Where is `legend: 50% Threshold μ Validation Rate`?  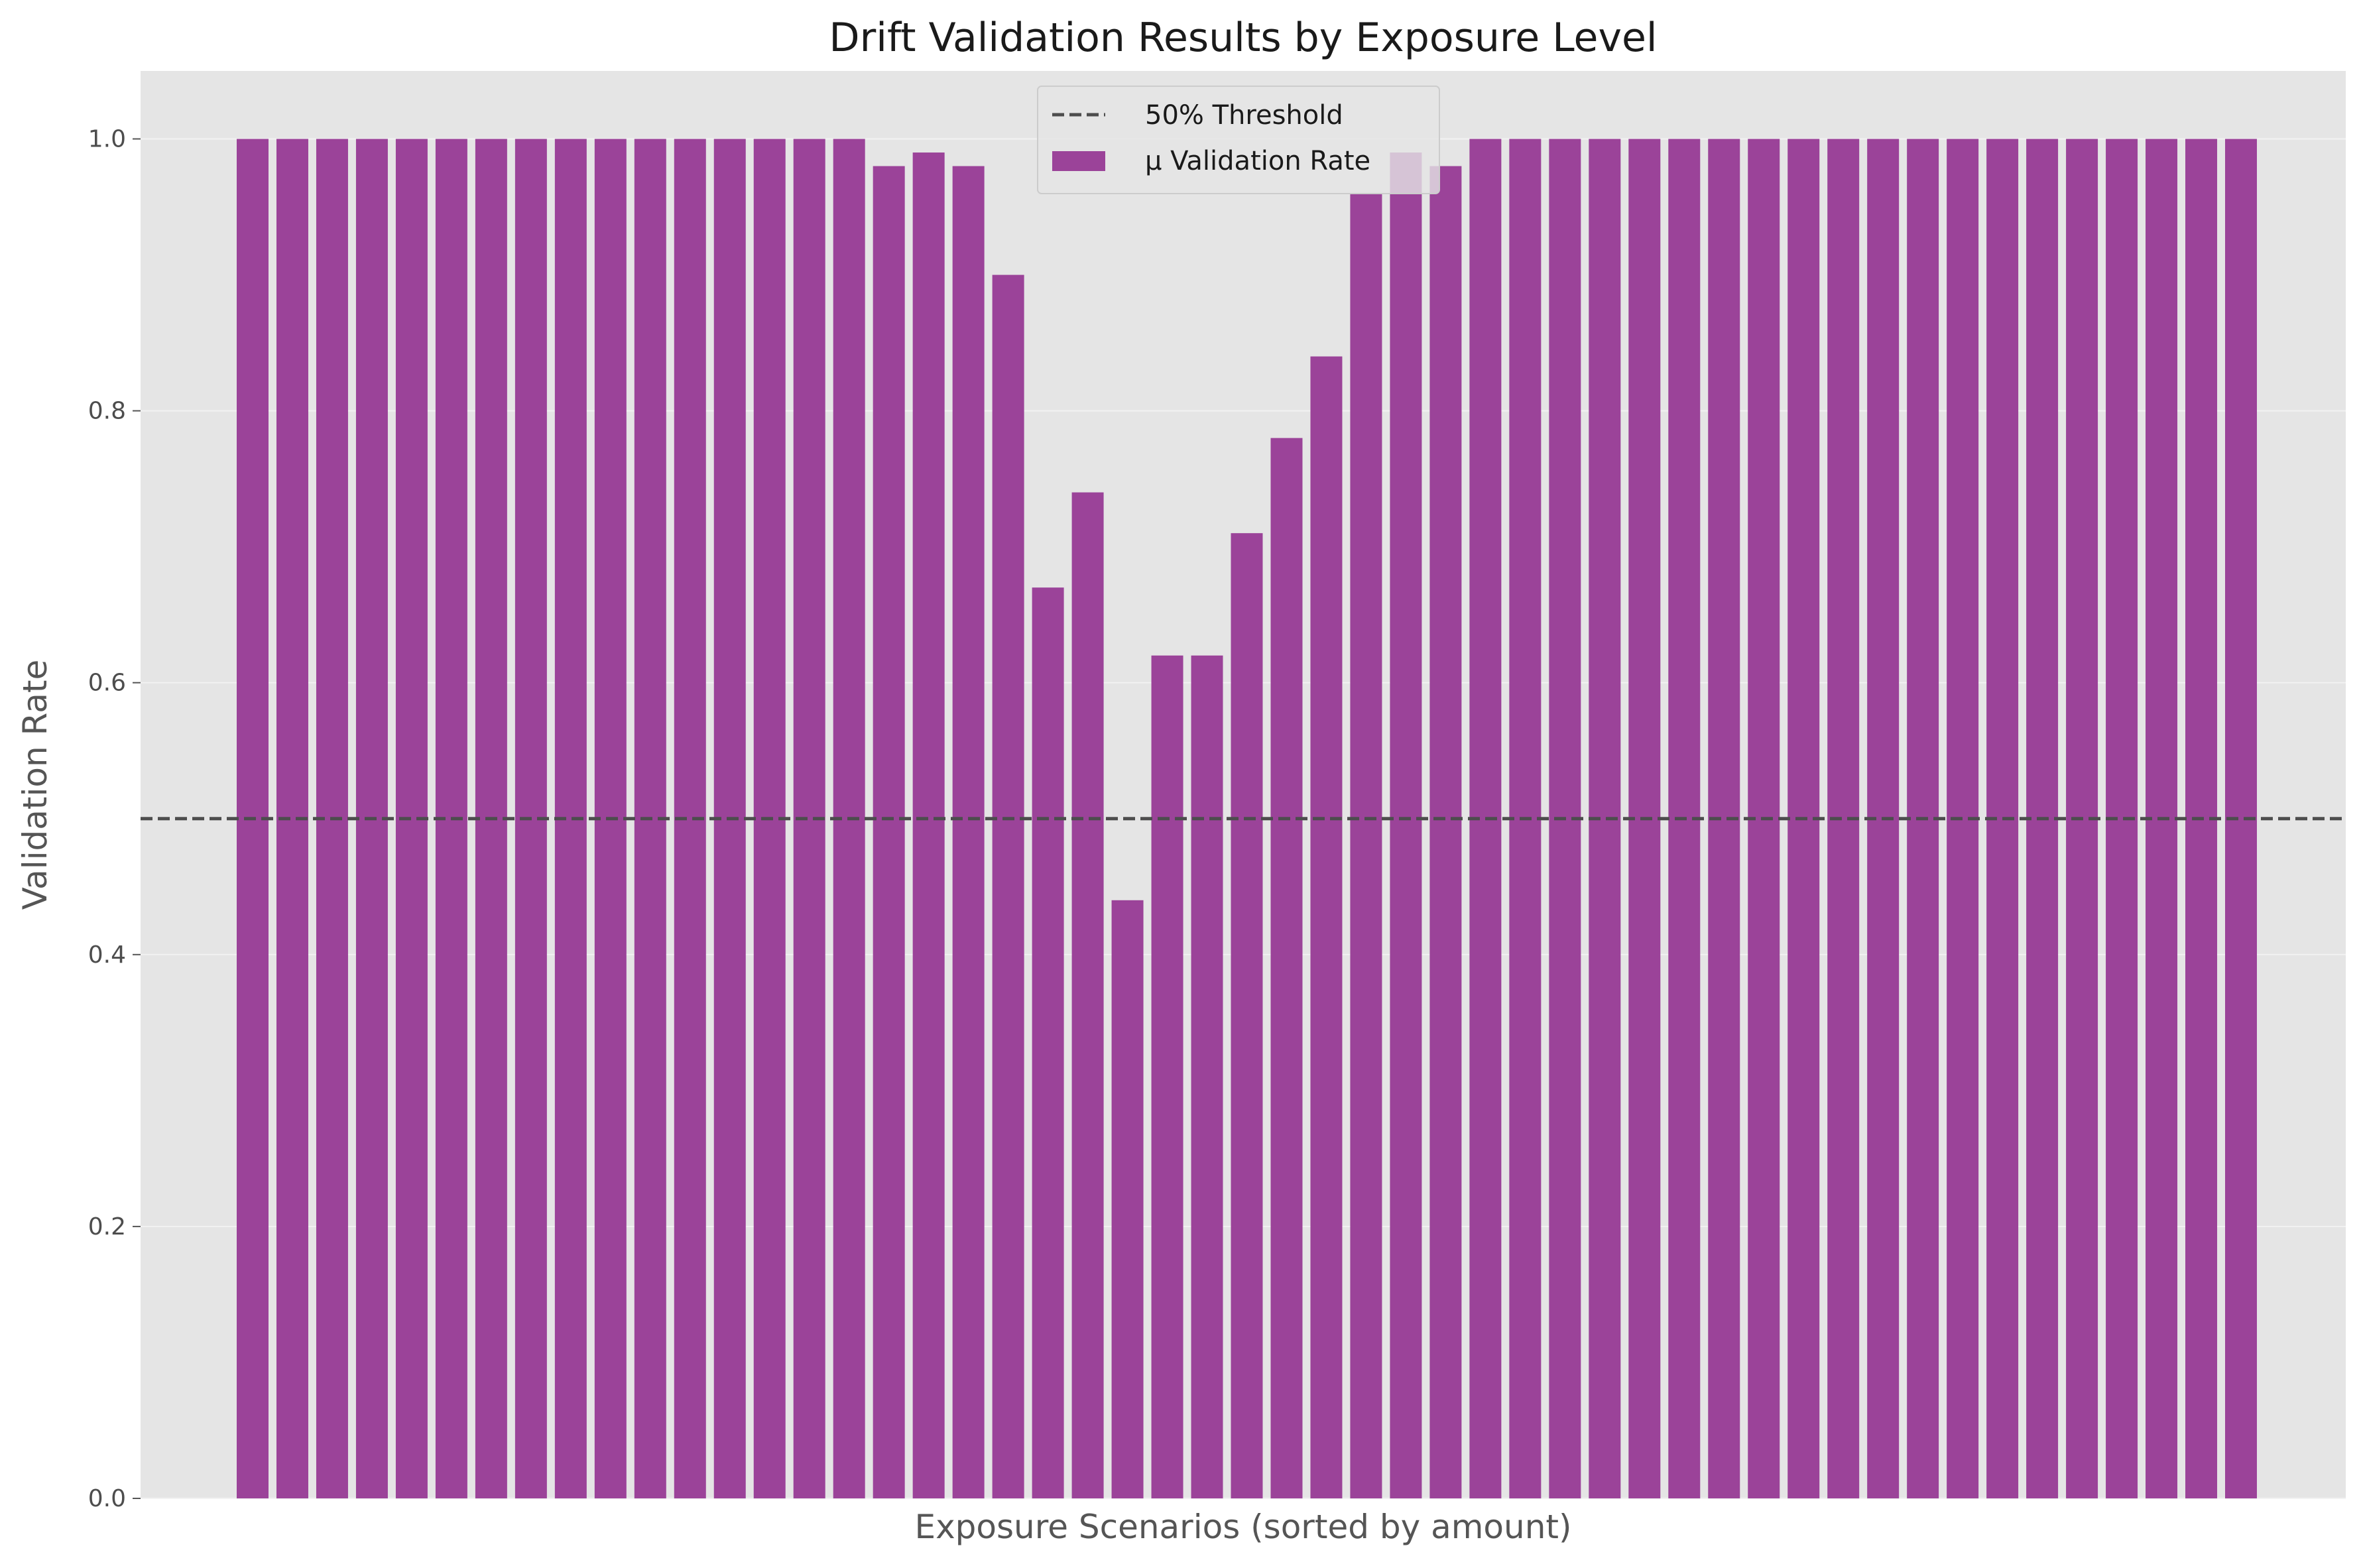 legend: 50% Threshold μ Validation Rate is located at coordinates (1238, 140).